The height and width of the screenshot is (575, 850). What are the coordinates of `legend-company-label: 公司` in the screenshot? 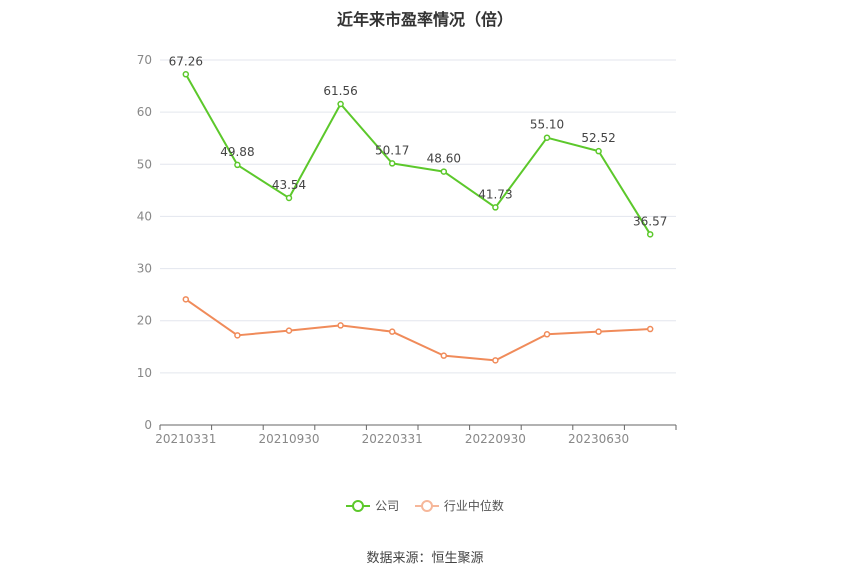 It's located at (387, 506).